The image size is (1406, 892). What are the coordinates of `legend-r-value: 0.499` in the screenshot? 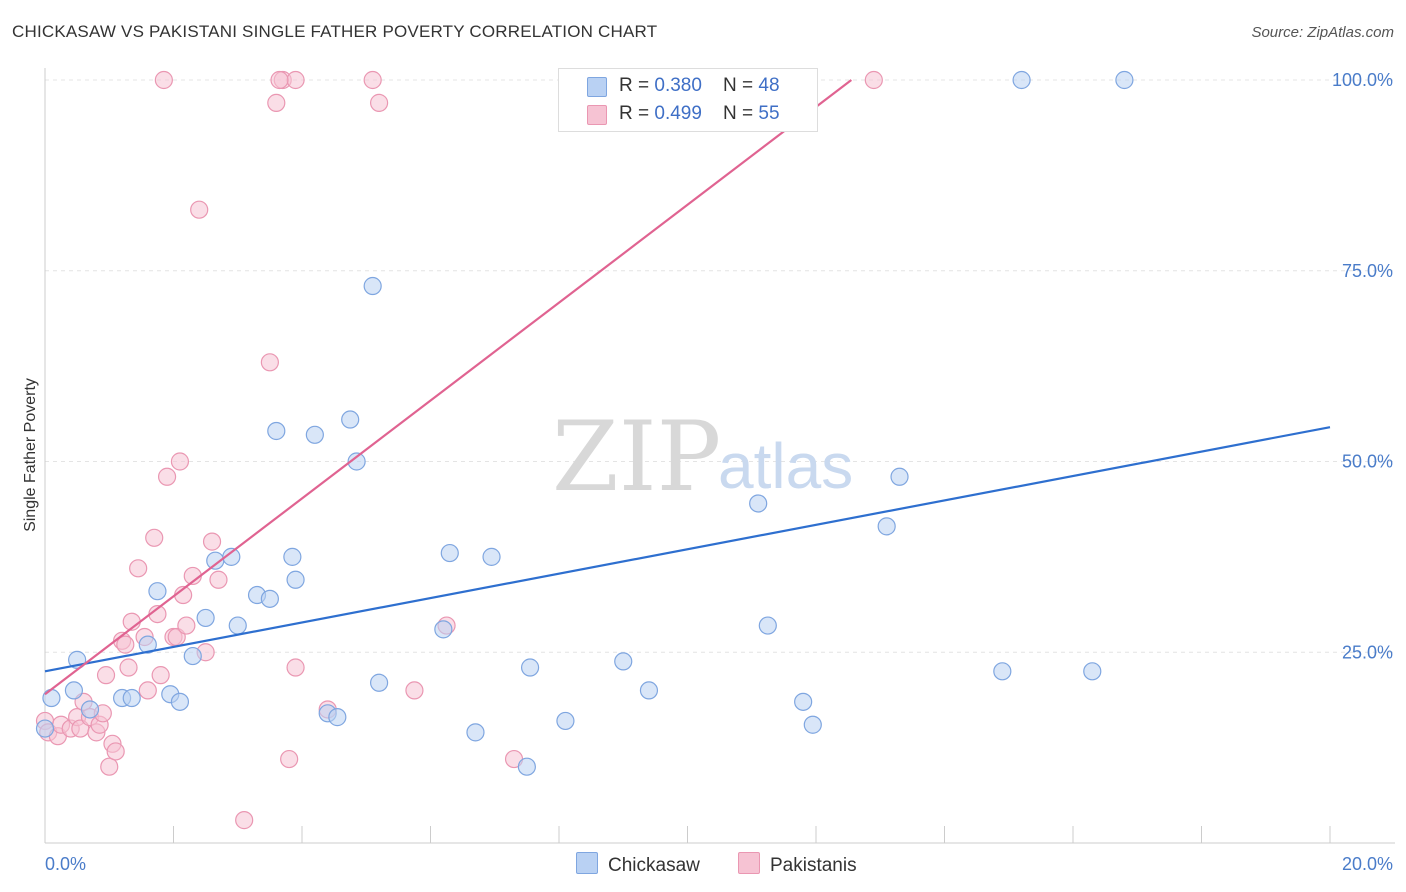 It's located at (678, 113).